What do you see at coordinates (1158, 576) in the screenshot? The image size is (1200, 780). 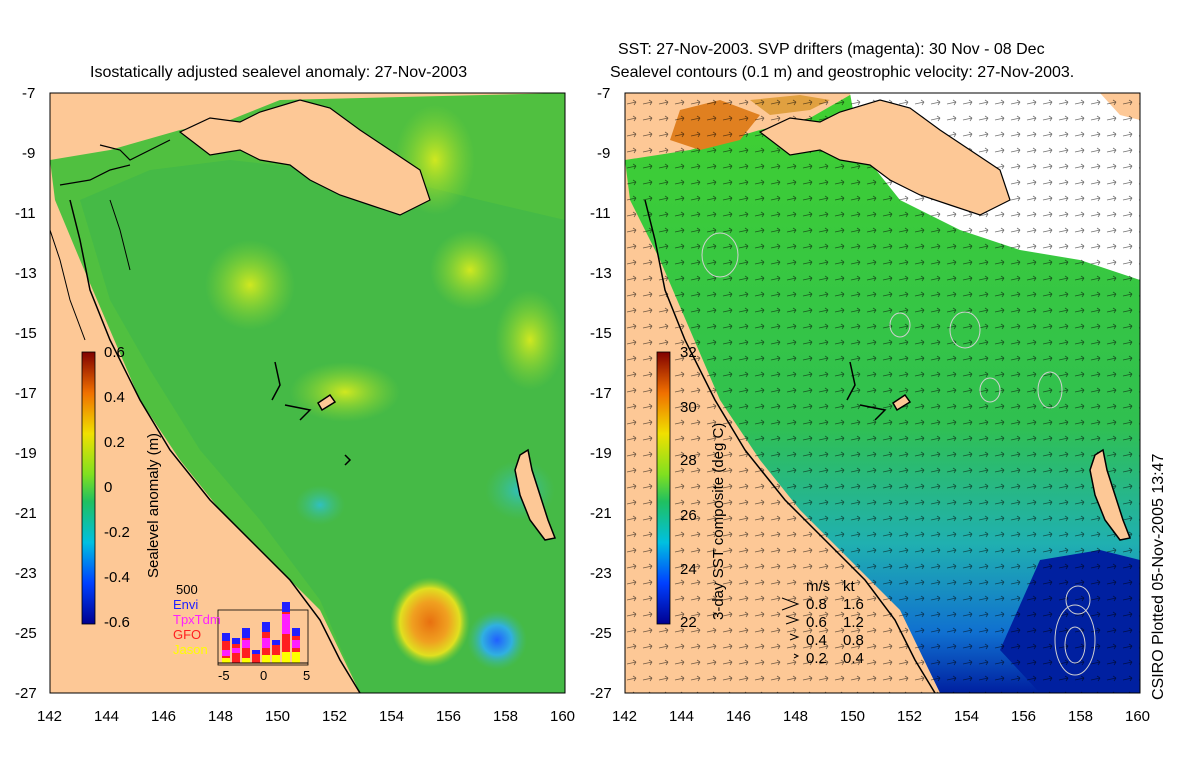 I see `plot-credit: CSIRO Plotted 05-Nov-2005 13:47` at bounding box center [1158, 576].